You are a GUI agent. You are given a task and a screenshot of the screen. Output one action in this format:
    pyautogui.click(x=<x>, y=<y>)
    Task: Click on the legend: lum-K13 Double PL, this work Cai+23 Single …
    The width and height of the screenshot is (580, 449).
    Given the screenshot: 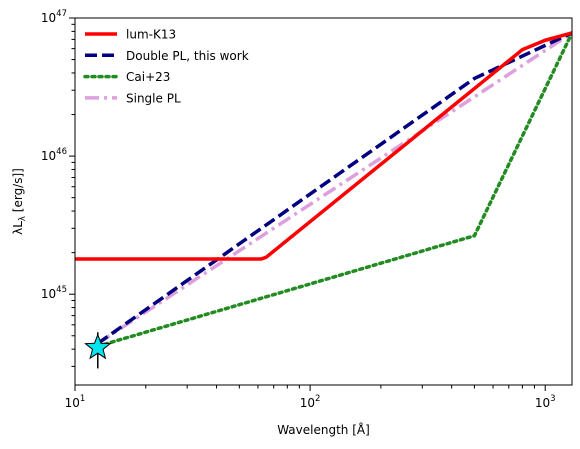 What is the action you would take?
    pyautogui.click(x=166, y=66)
    